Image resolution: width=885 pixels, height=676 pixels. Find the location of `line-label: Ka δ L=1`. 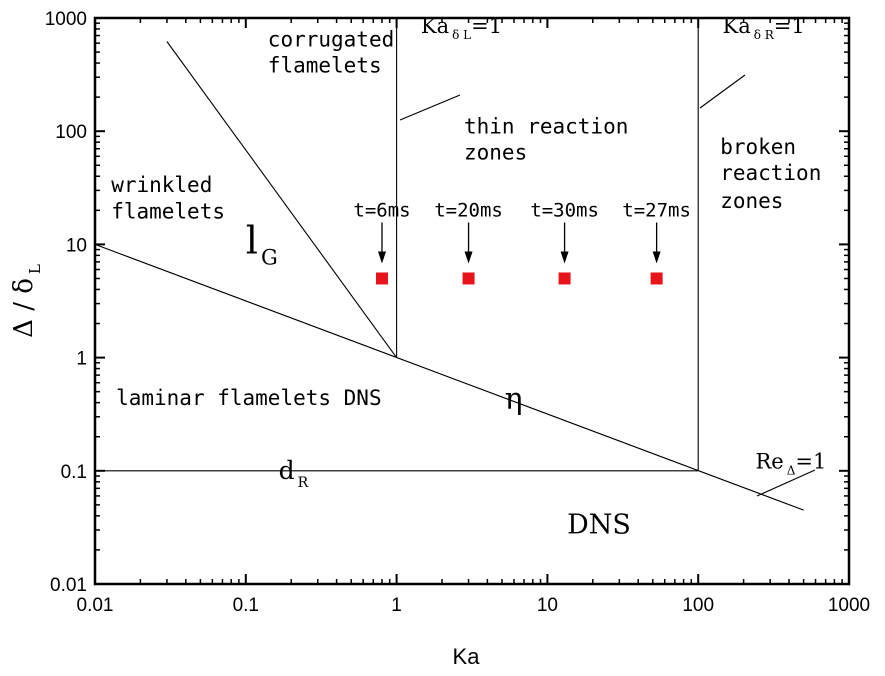

line-label: Ka δ L=1 is located at coordinates (461, 28).